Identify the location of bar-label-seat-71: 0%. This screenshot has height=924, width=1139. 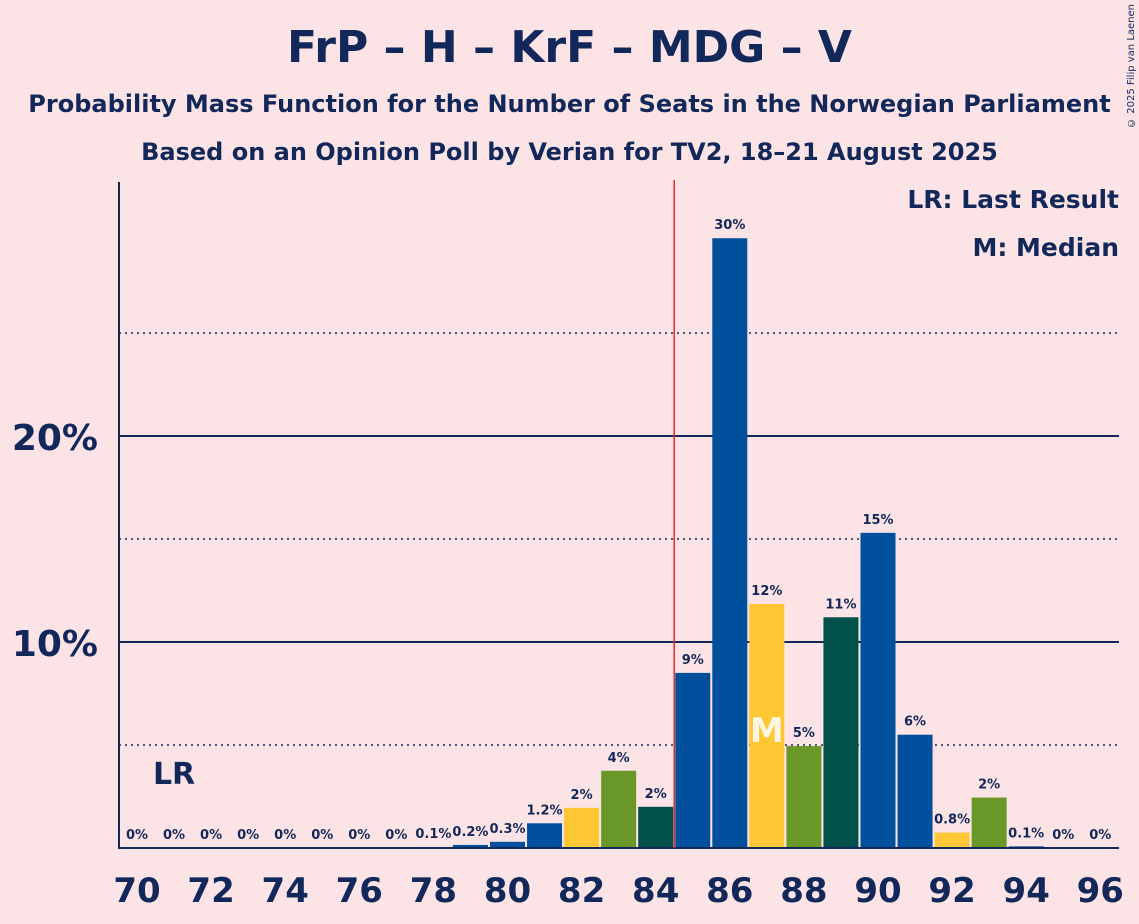
(174, 835).